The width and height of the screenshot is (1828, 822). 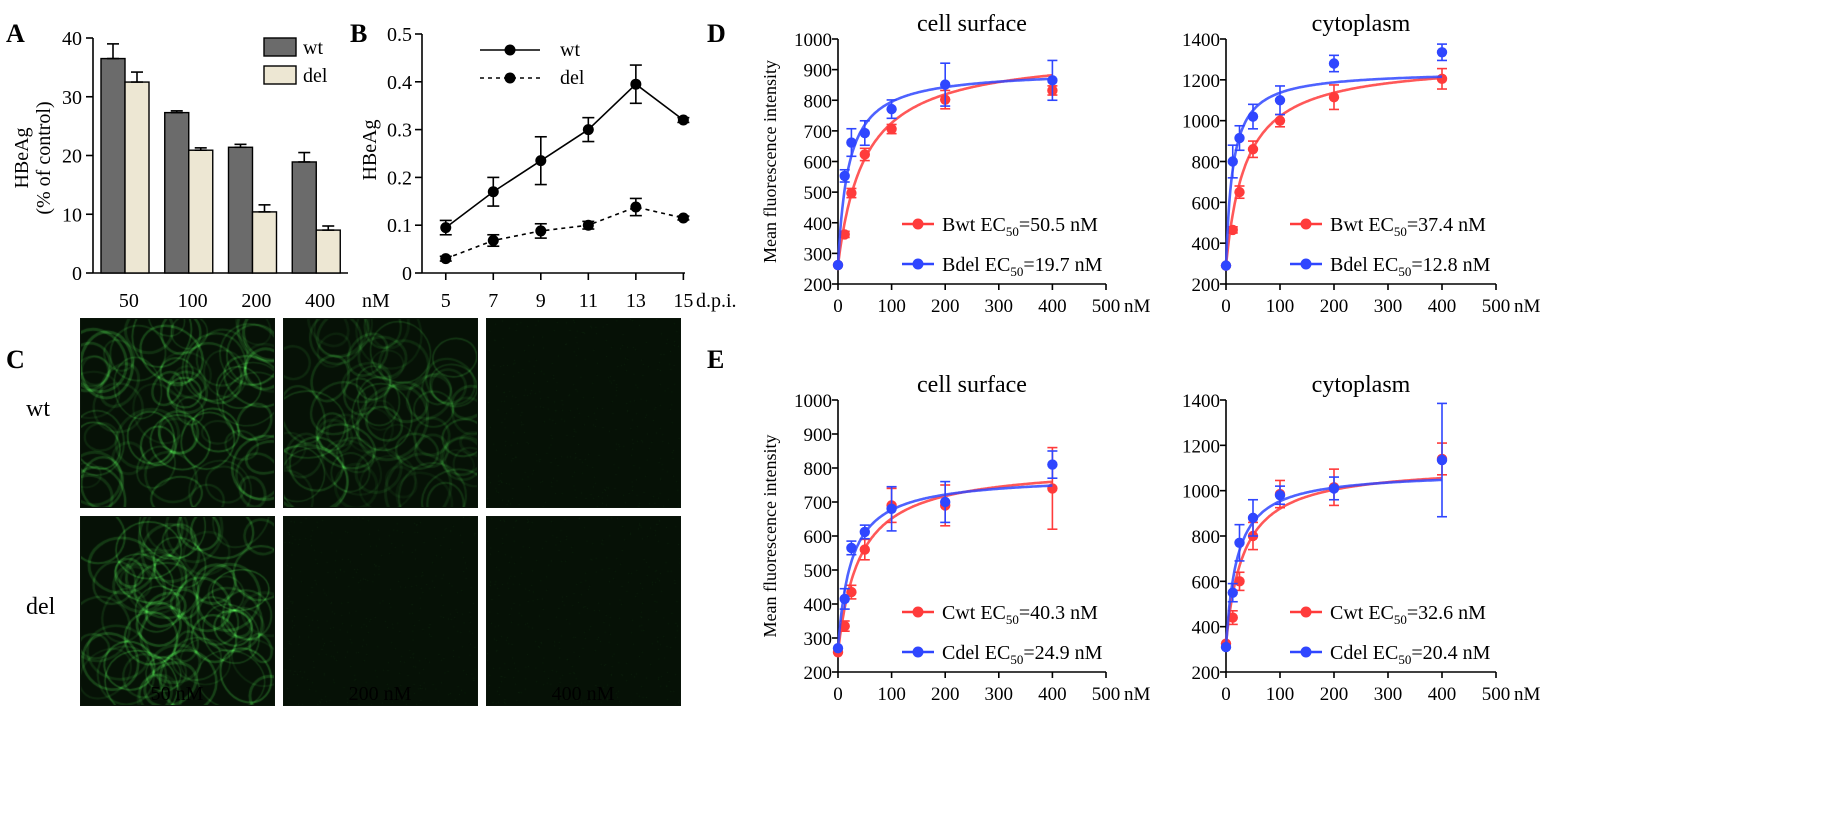 What do you see at coordinates (1016, 271) in the screenshot?
I see `d-surface-legend-subscript: 50` at bounding box center [1016, 271].